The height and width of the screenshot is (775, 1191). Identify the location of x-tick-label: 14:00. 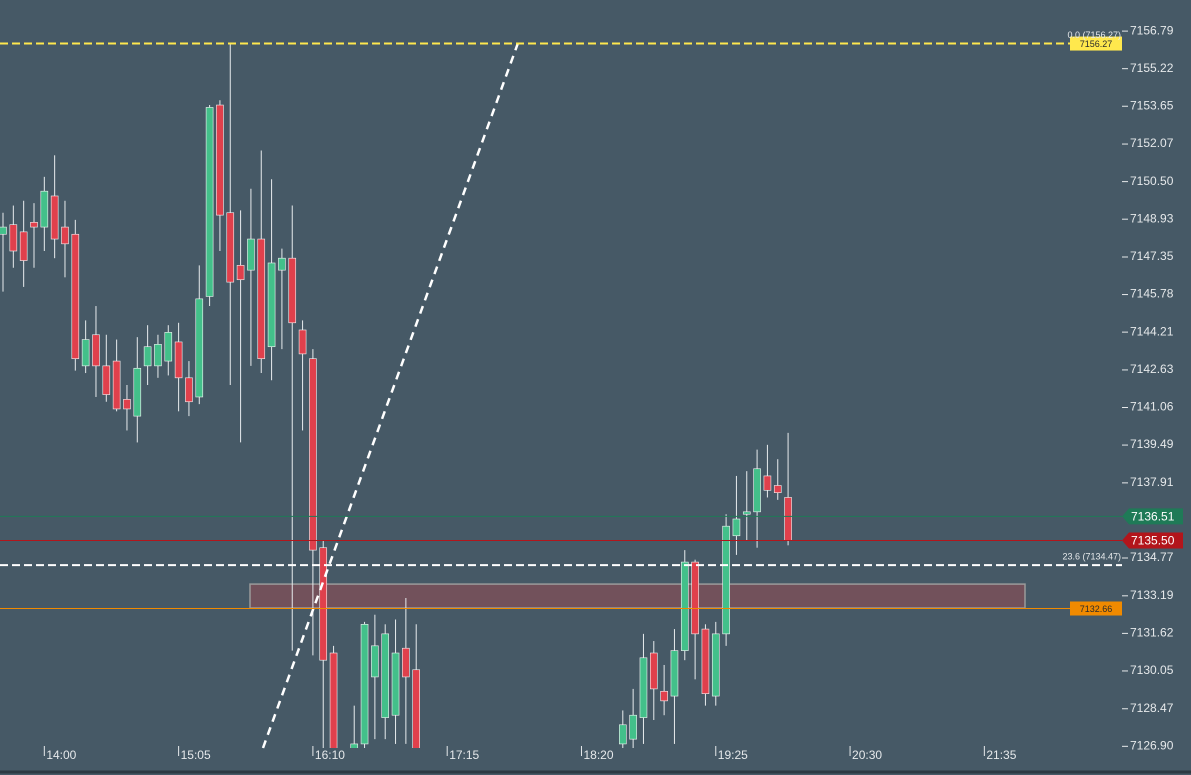
(61, 755).